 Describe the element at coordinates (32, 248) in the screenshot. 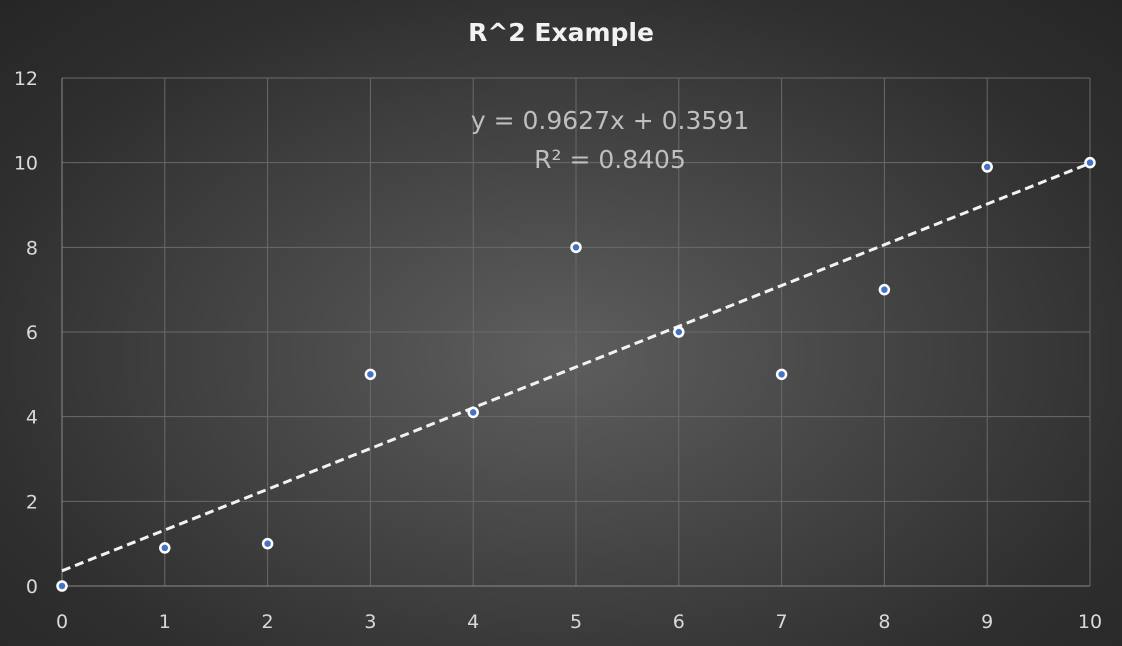

I see `y-tick-label: 8` at that location.